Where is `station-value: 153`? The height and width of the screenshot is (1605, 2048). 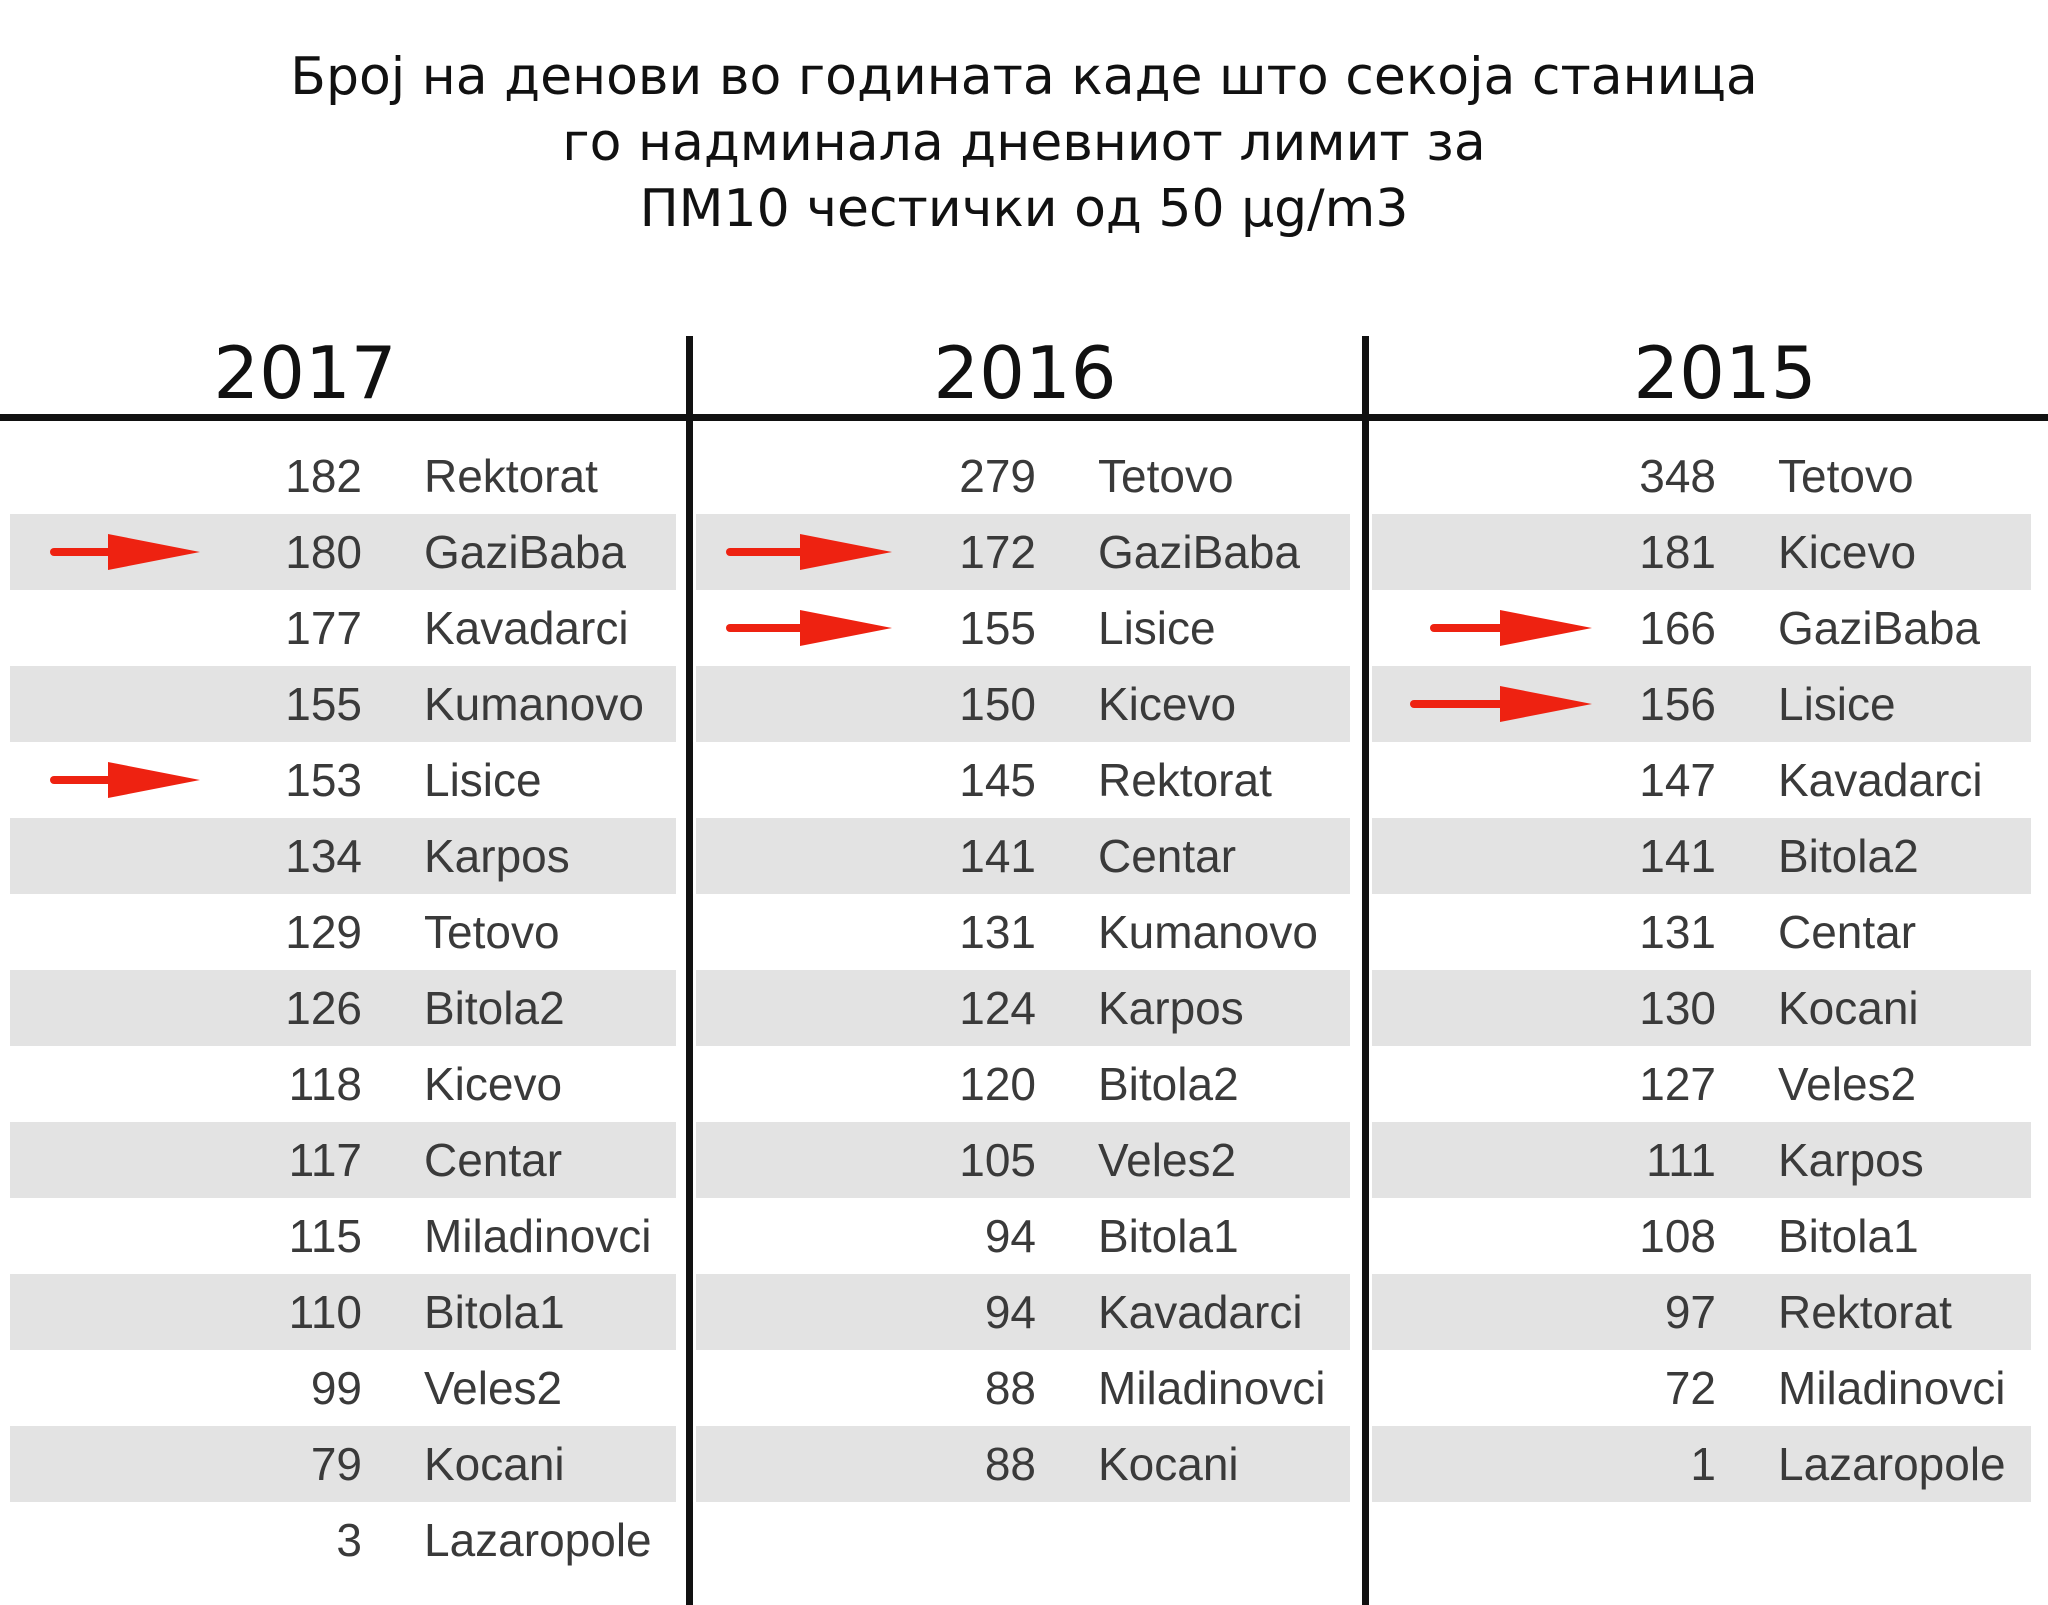 station-value: 153 is located at coordinates (323, 780).